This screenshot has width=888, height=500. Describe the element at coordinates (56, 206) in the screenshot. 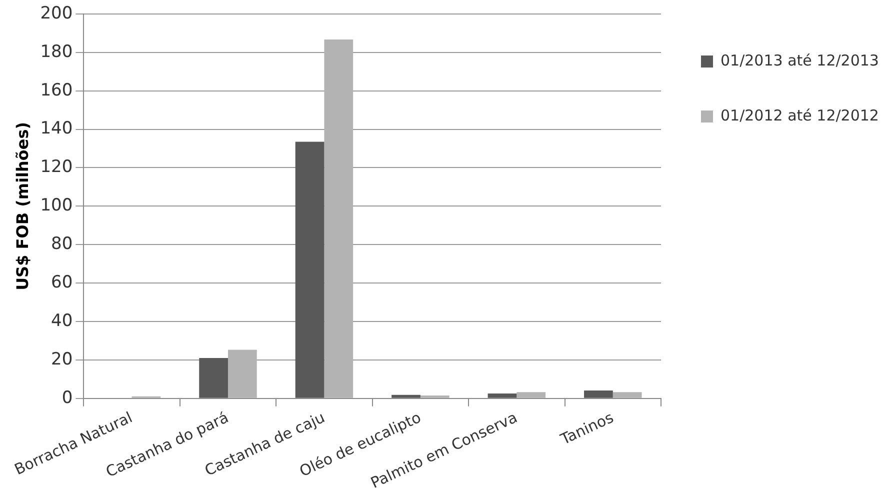

I see `y-tick-label: 100` at that location.